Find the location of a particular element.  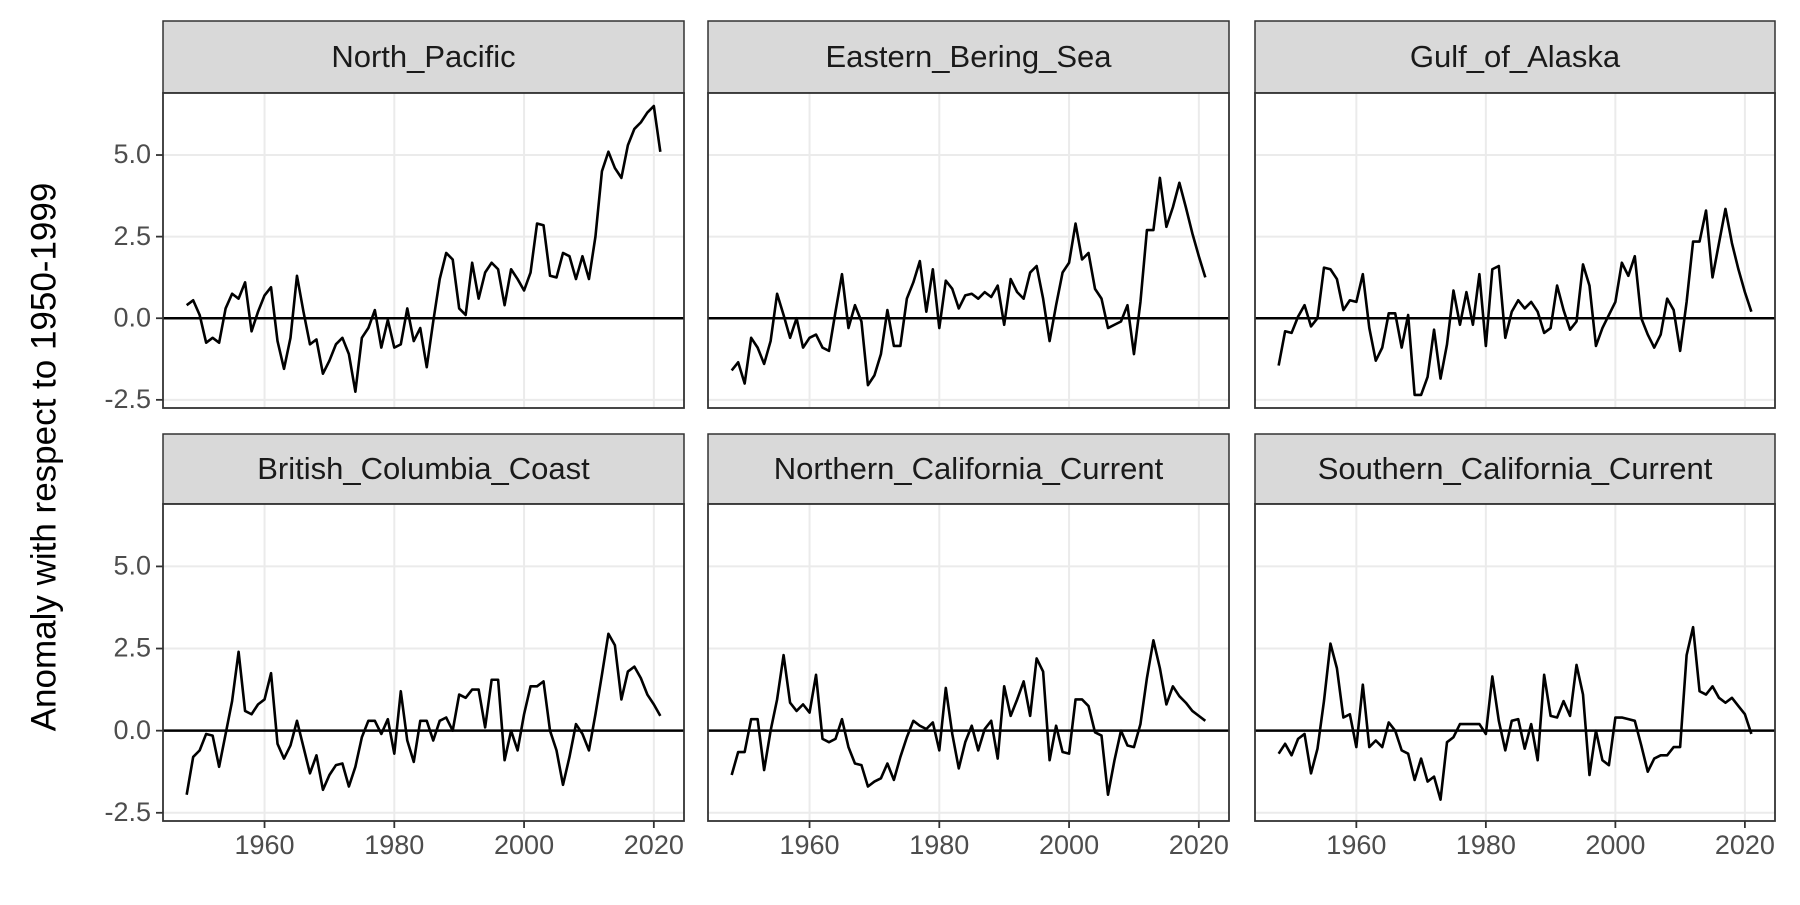

facet-title: North_Pacific is located at coordinates (423, 56).